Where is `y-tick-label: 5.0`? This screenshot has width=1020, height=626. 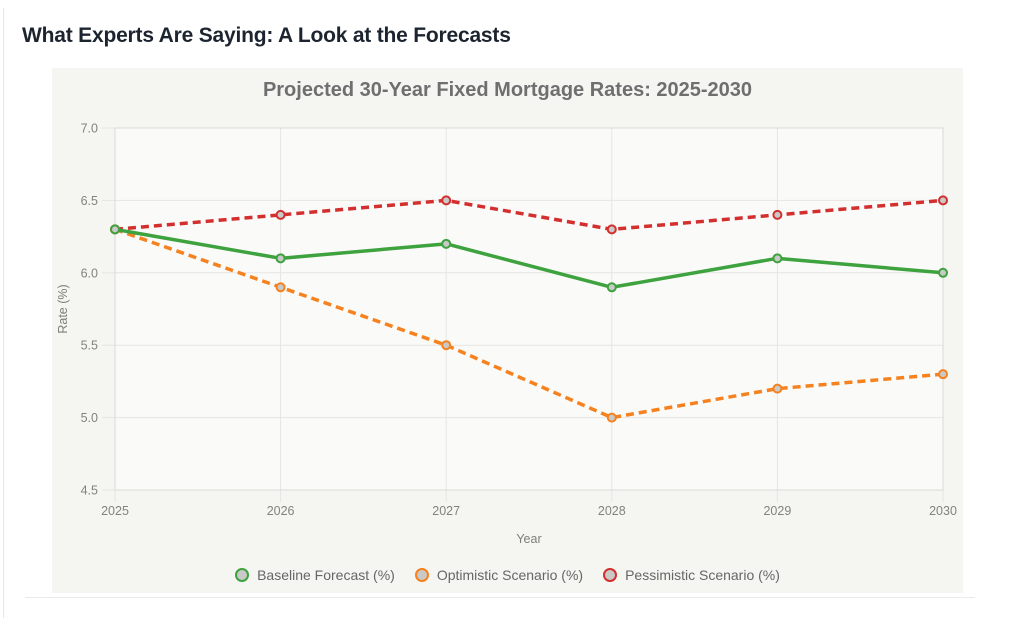 y-tick-label: 5.0 is located at coordinates (89, 418).